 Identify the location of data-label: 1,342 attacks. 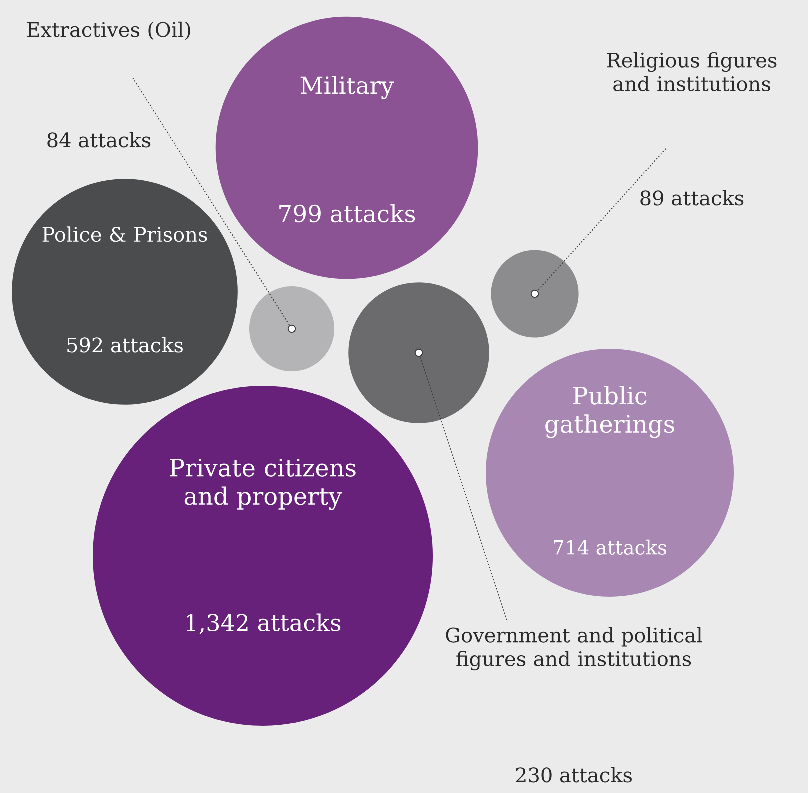
(263, 624).